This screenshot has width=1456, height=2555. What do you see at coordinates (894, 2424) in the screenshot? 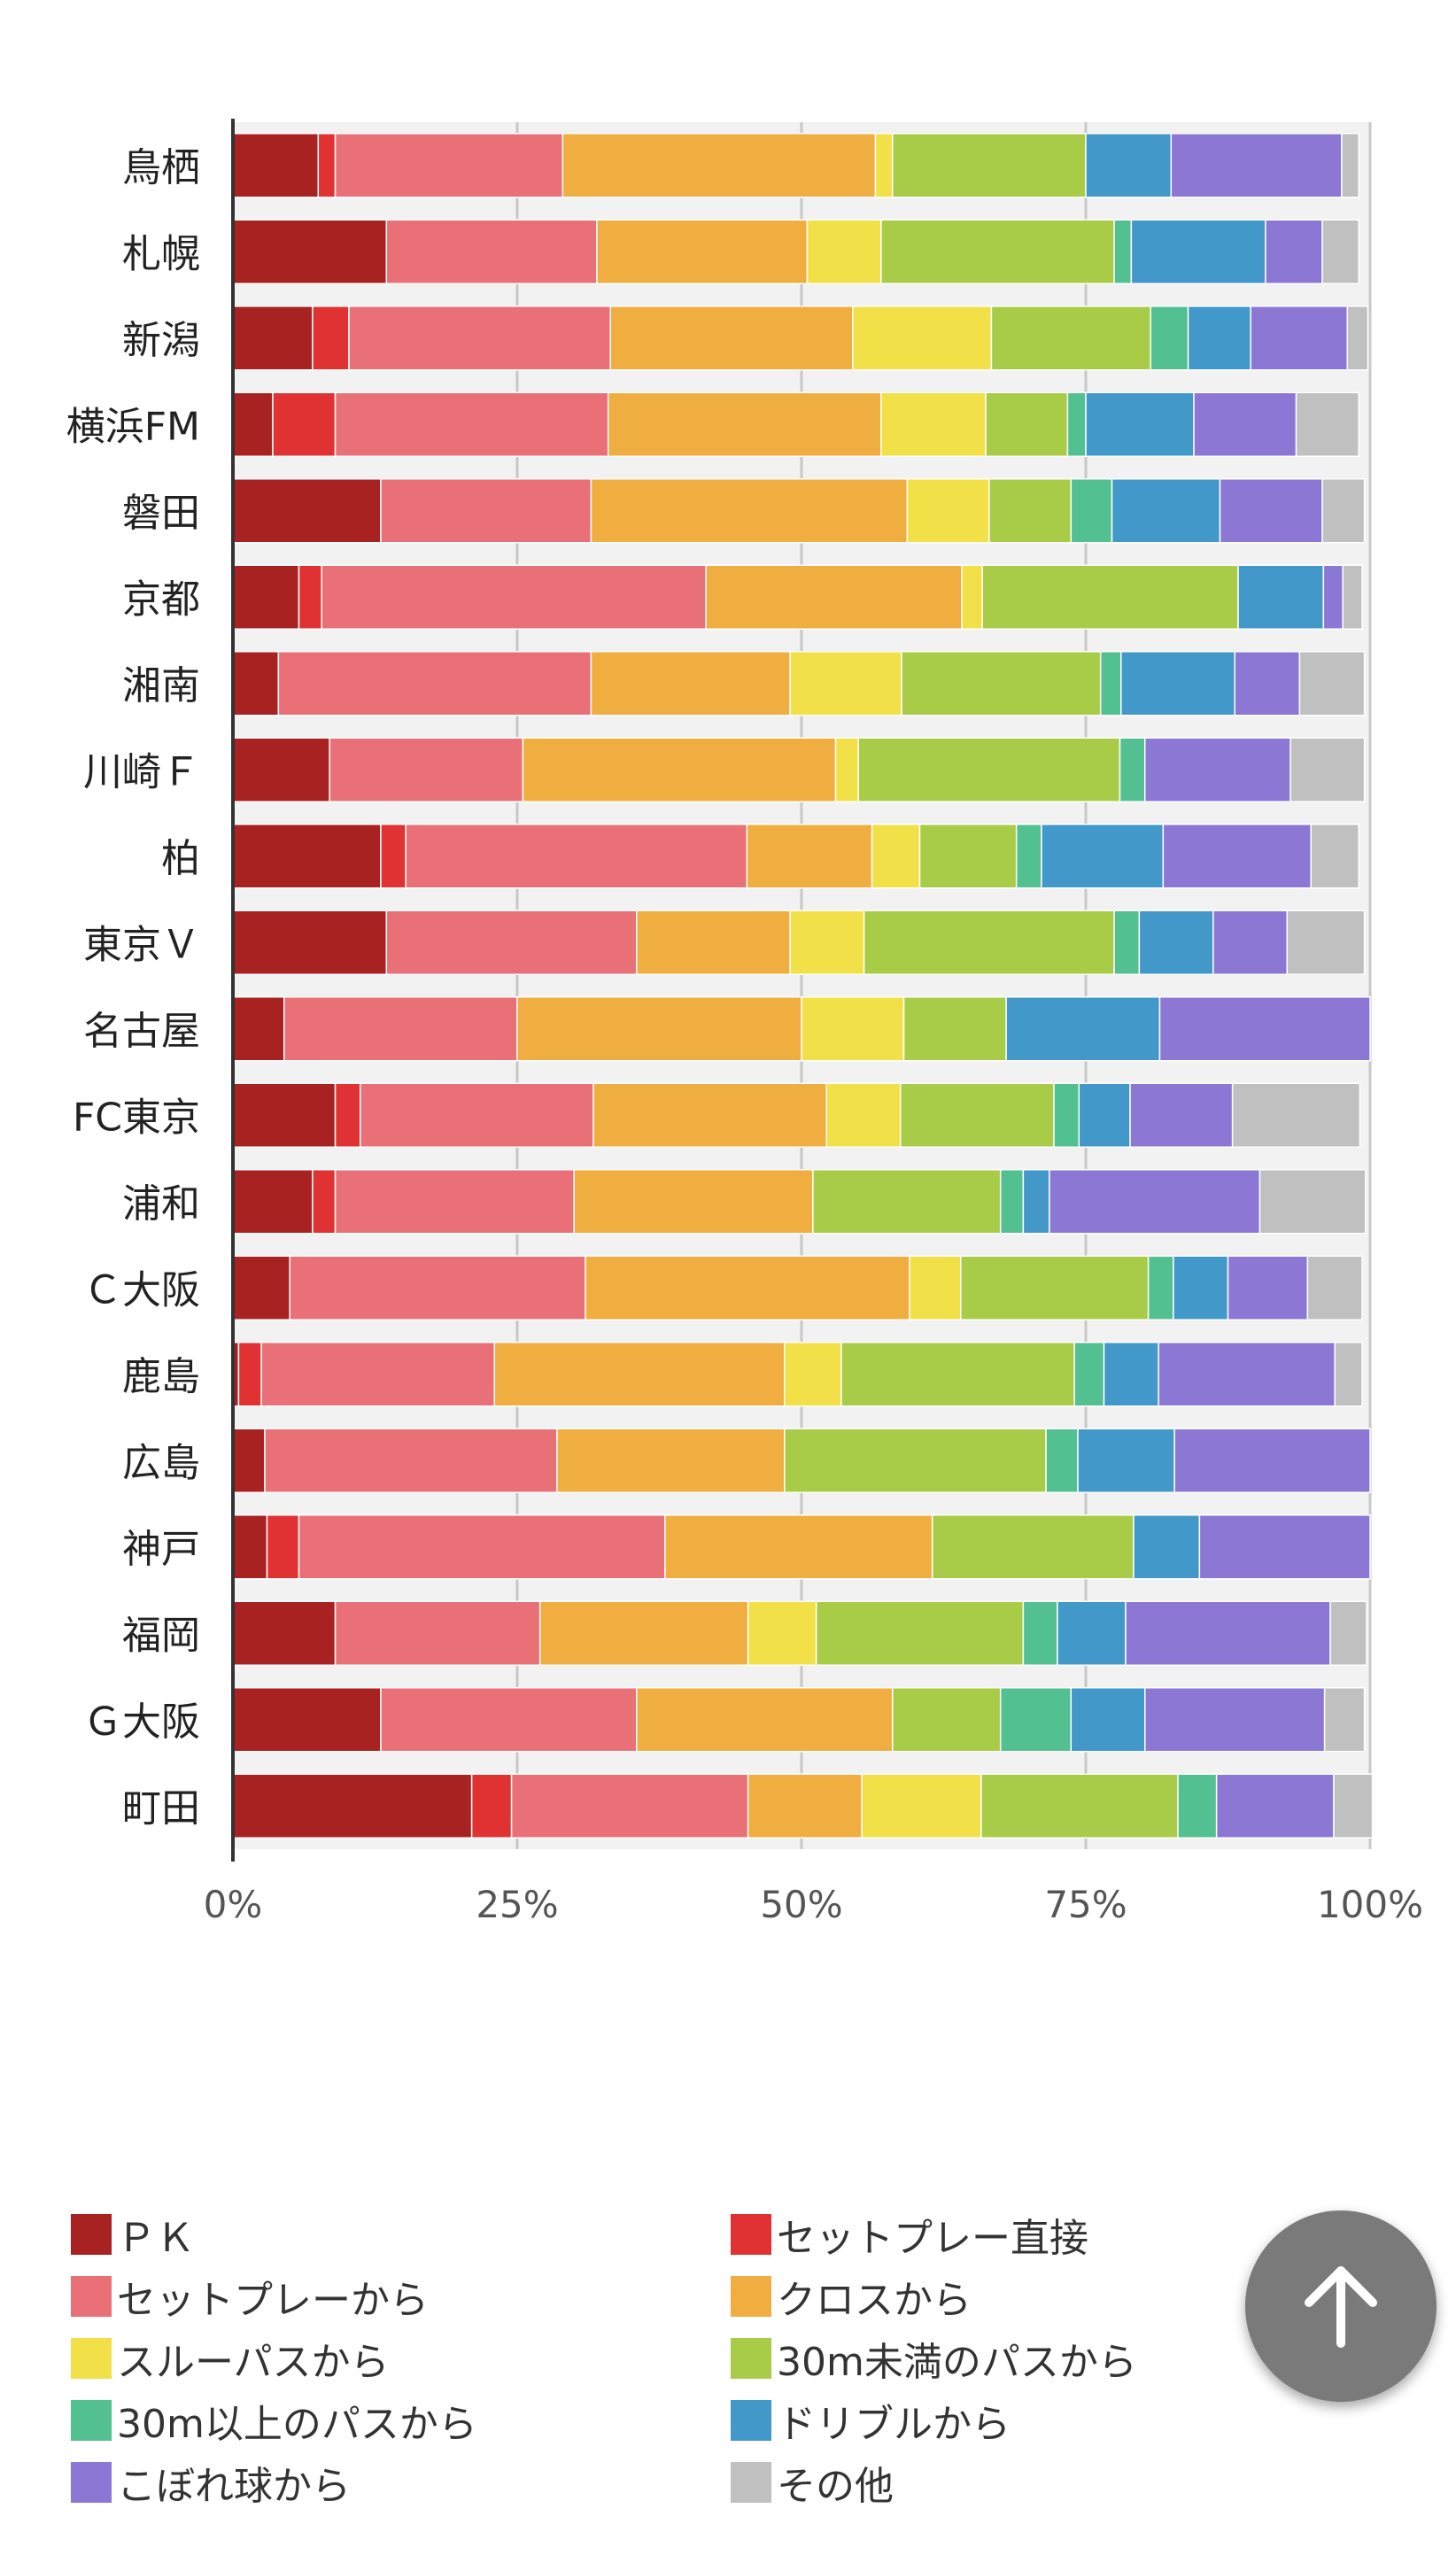
I see `legend-label: ドリブルから` at bounding box center [894, 2424].